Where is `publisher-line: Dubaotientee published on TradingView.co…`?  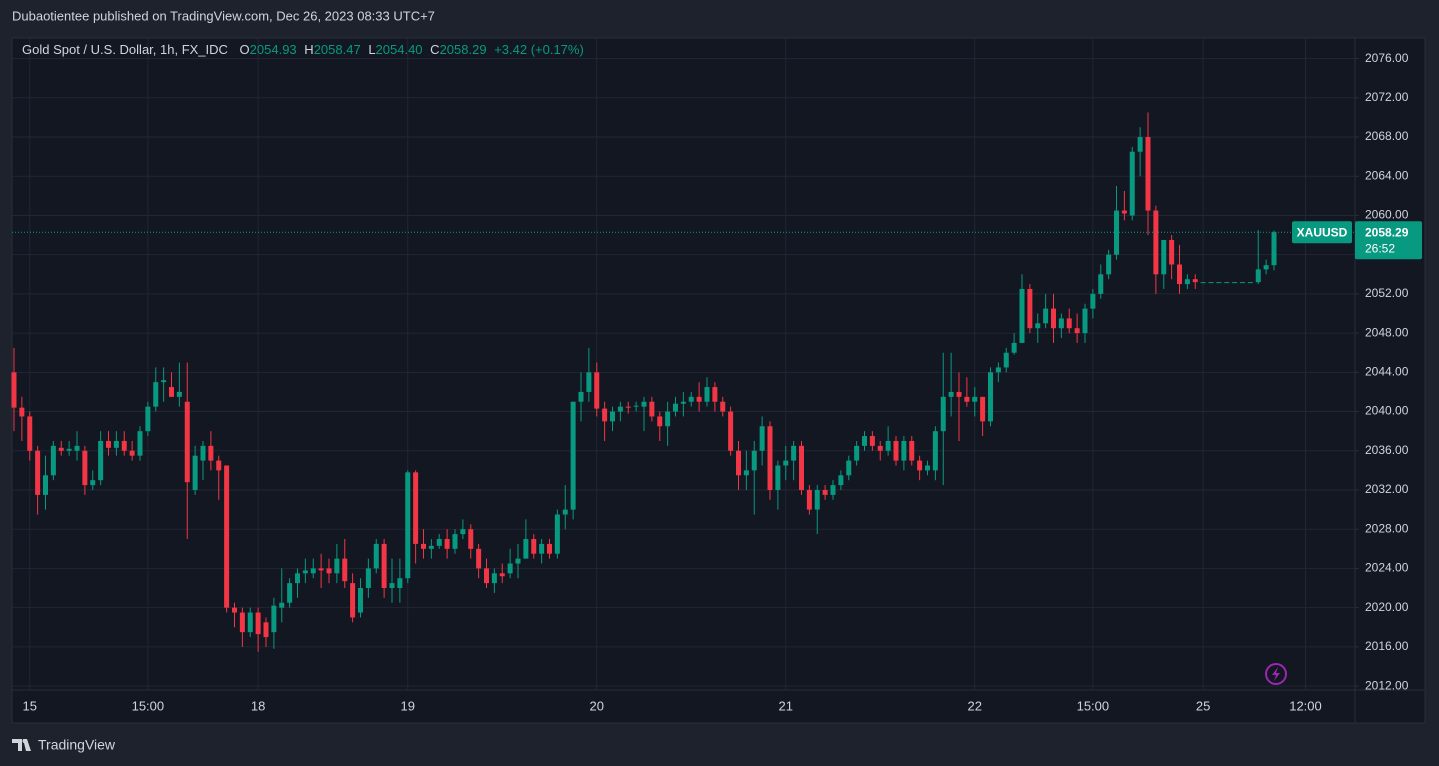 publisher-line: Dubaotientee published on TradingView.co… is located at coordinates (223, 15).